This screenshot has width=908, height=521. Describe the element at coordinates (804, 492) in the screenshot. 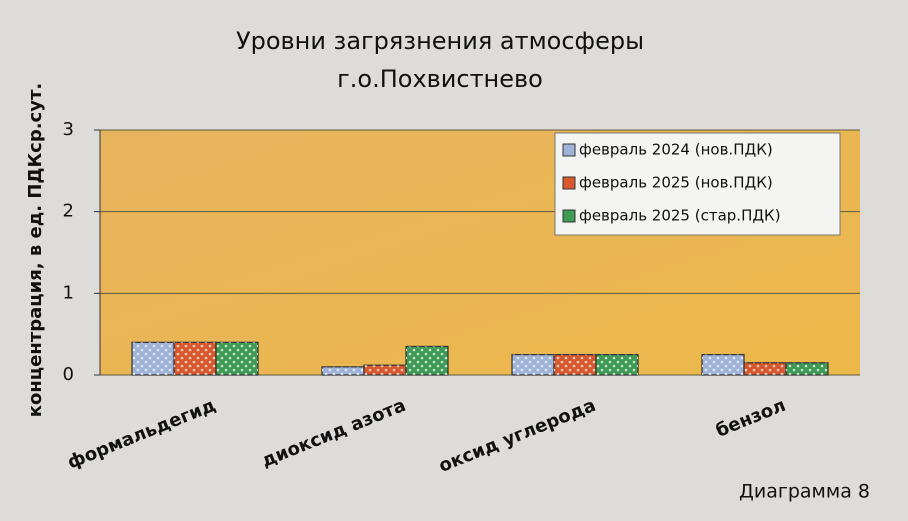

I see `annotation: Диаграмма 8` at that location.